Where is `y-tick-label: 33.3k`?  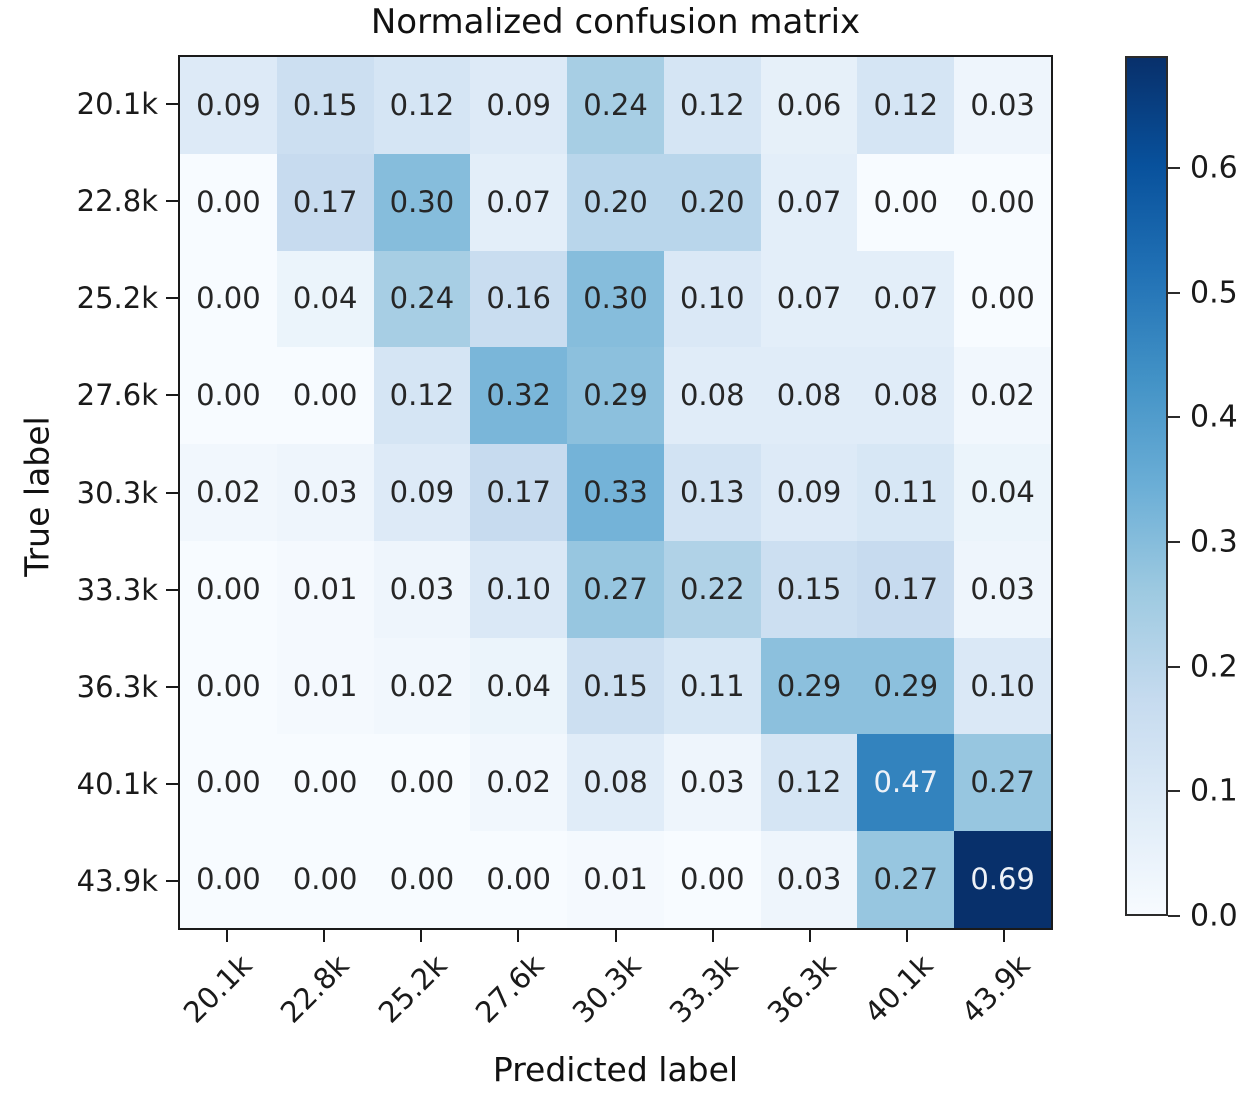
y-tick-label: 33.3k is located at coordinates (117, 589).